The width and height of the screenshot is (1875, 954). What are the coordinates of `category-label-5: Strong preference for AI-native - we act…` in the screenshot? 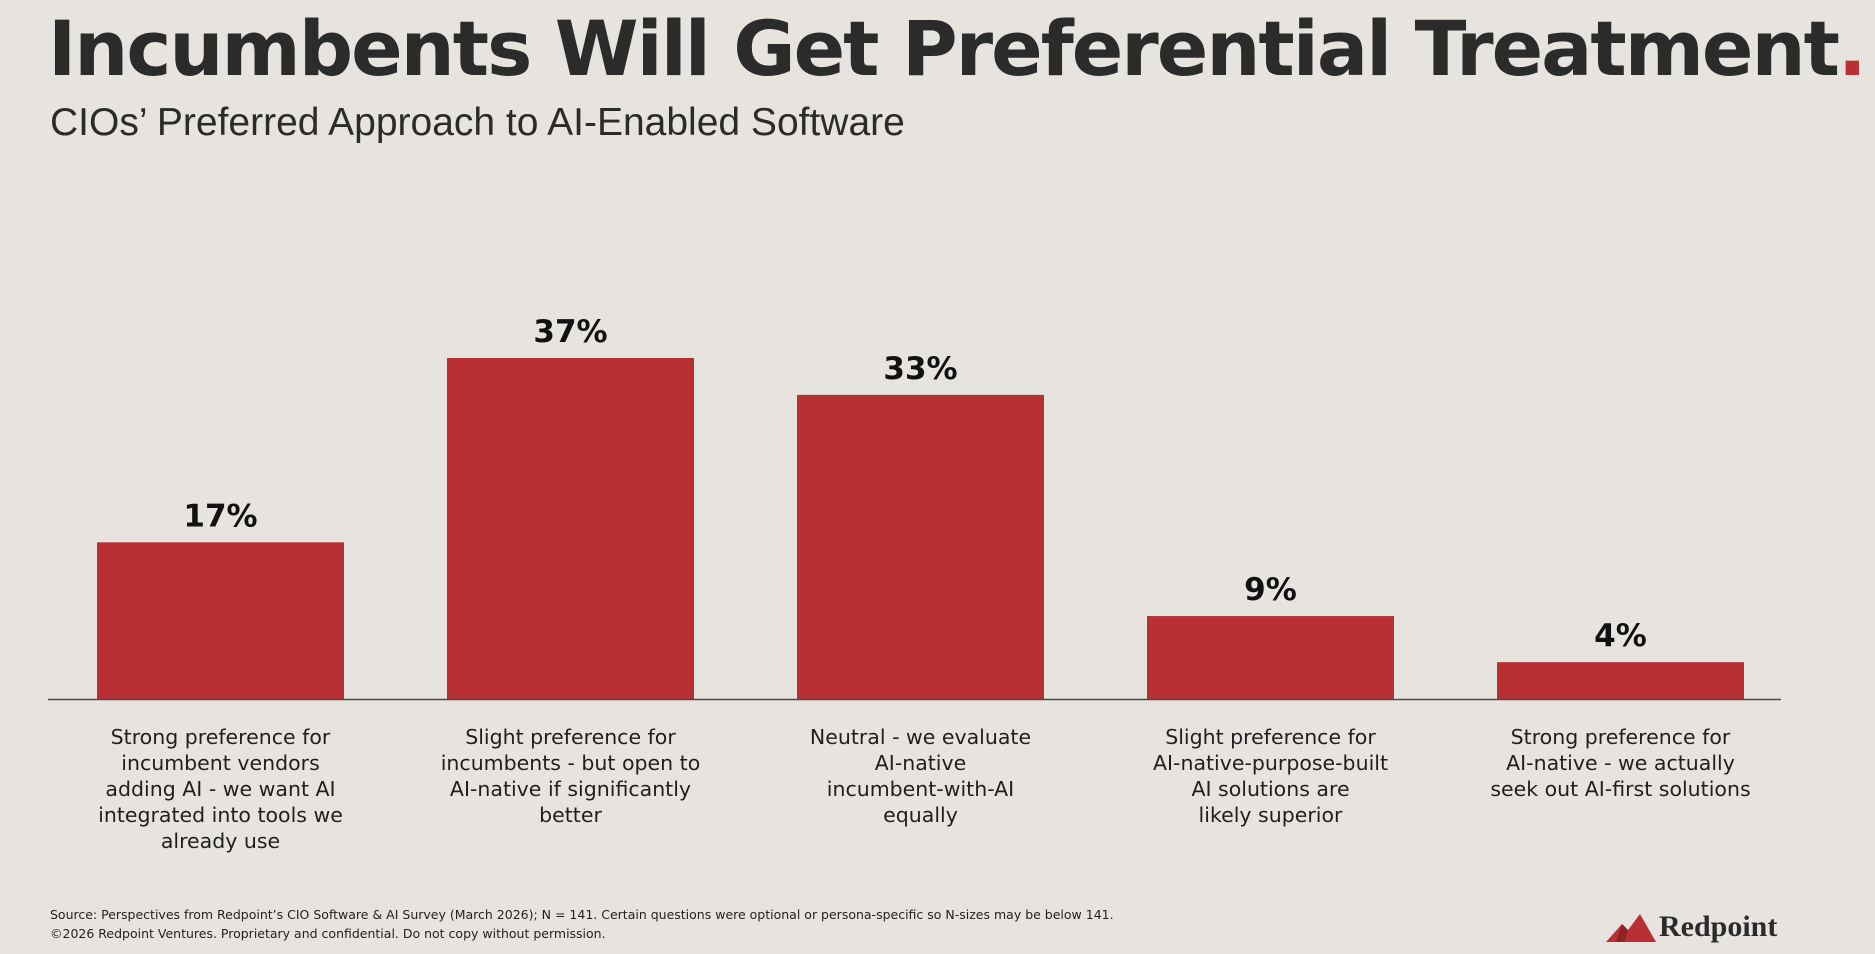 It's located at (1620, 763).